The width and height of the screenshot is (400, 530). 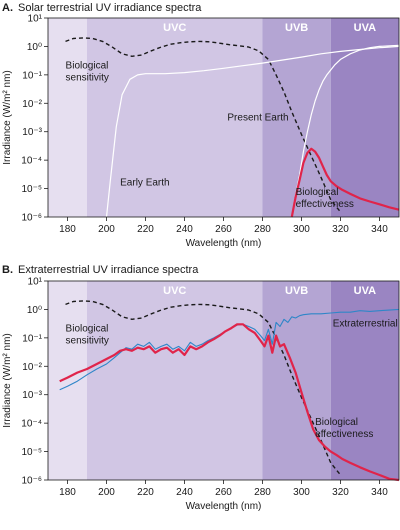 What do you see at coordinates (257, 117) in the screenshot?
I see `annotation-label: Present Earth` at bounding box center [257, 117].